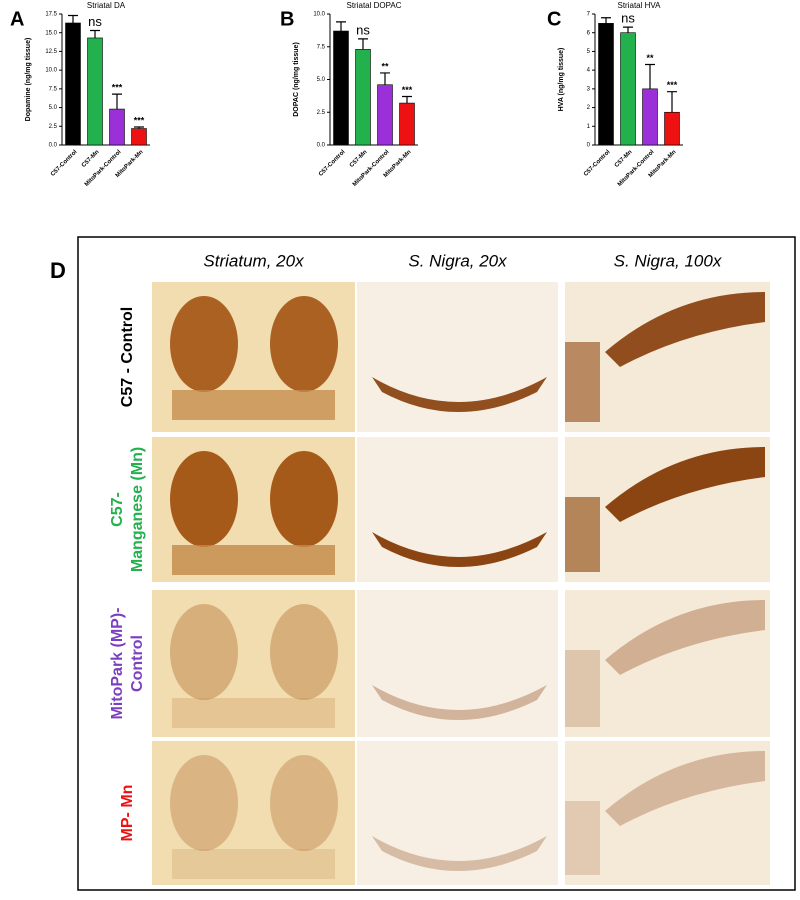 This screenshot has height=900, width=800. What do you see at coordinates (457, 663) in the screenshot?
I see `nigra-low-image` at bounding box center [457, 663].